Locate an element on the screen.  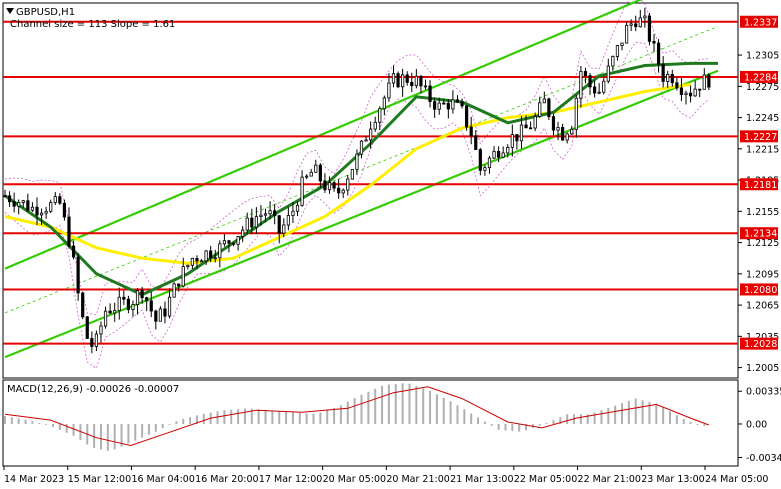
level-tag-label: 1.2337 is located at coordinates (760, 22).